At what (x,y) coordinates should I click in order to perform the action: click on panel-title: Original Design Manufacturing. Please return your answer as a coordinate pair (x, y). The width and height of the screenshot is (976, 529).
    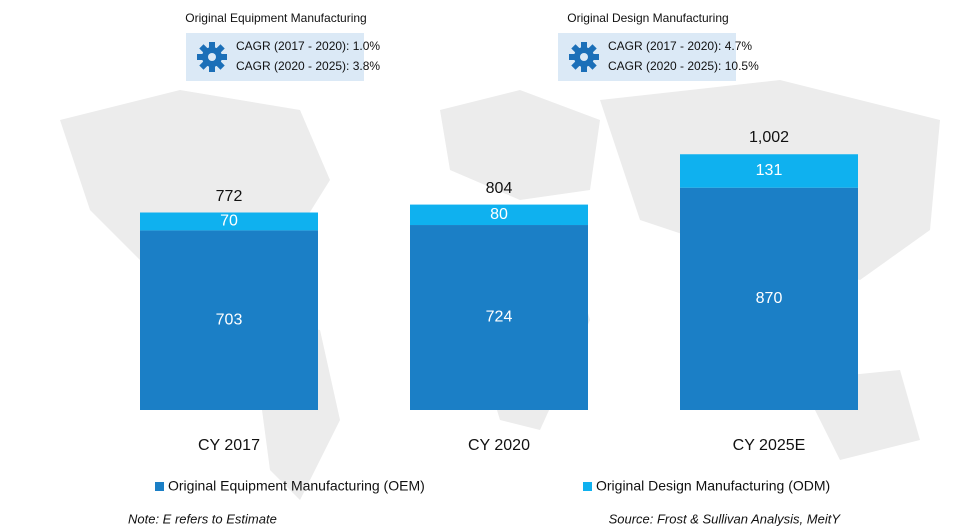
    Looking at the image, I should click on (647, 18).